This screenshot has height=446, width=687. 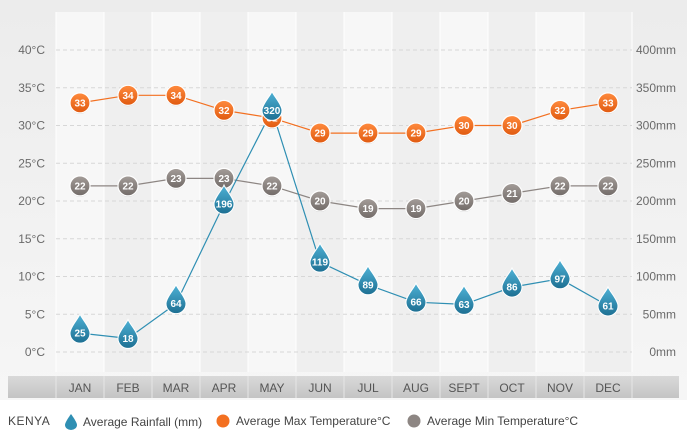 I want to click on rainfall-point-label: 61, so click(x=608, y=306).